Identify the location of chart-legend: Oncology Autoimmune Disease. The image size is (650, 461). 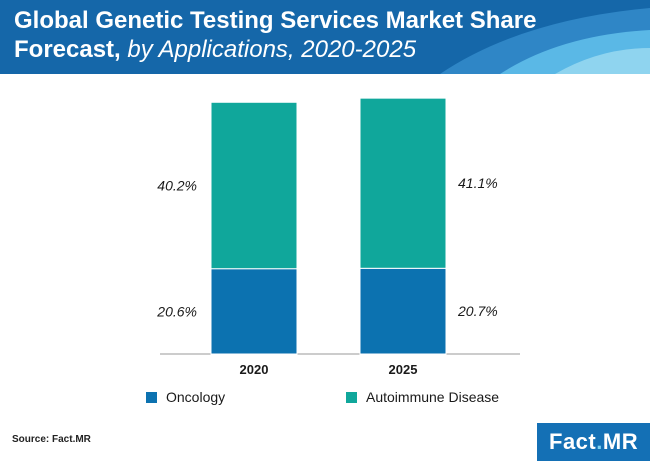
(325, 398).